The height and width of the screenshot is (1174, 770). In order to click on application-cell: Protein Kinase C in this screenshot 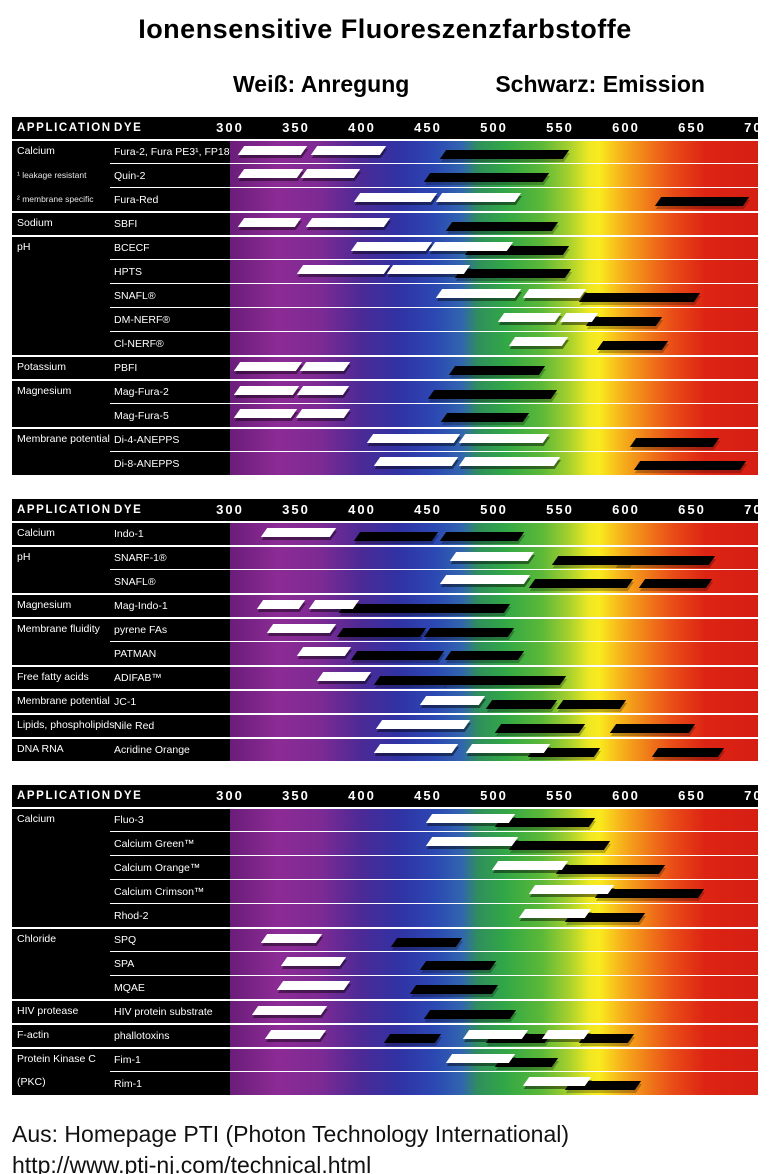, I will do `click(61, 1059)`.